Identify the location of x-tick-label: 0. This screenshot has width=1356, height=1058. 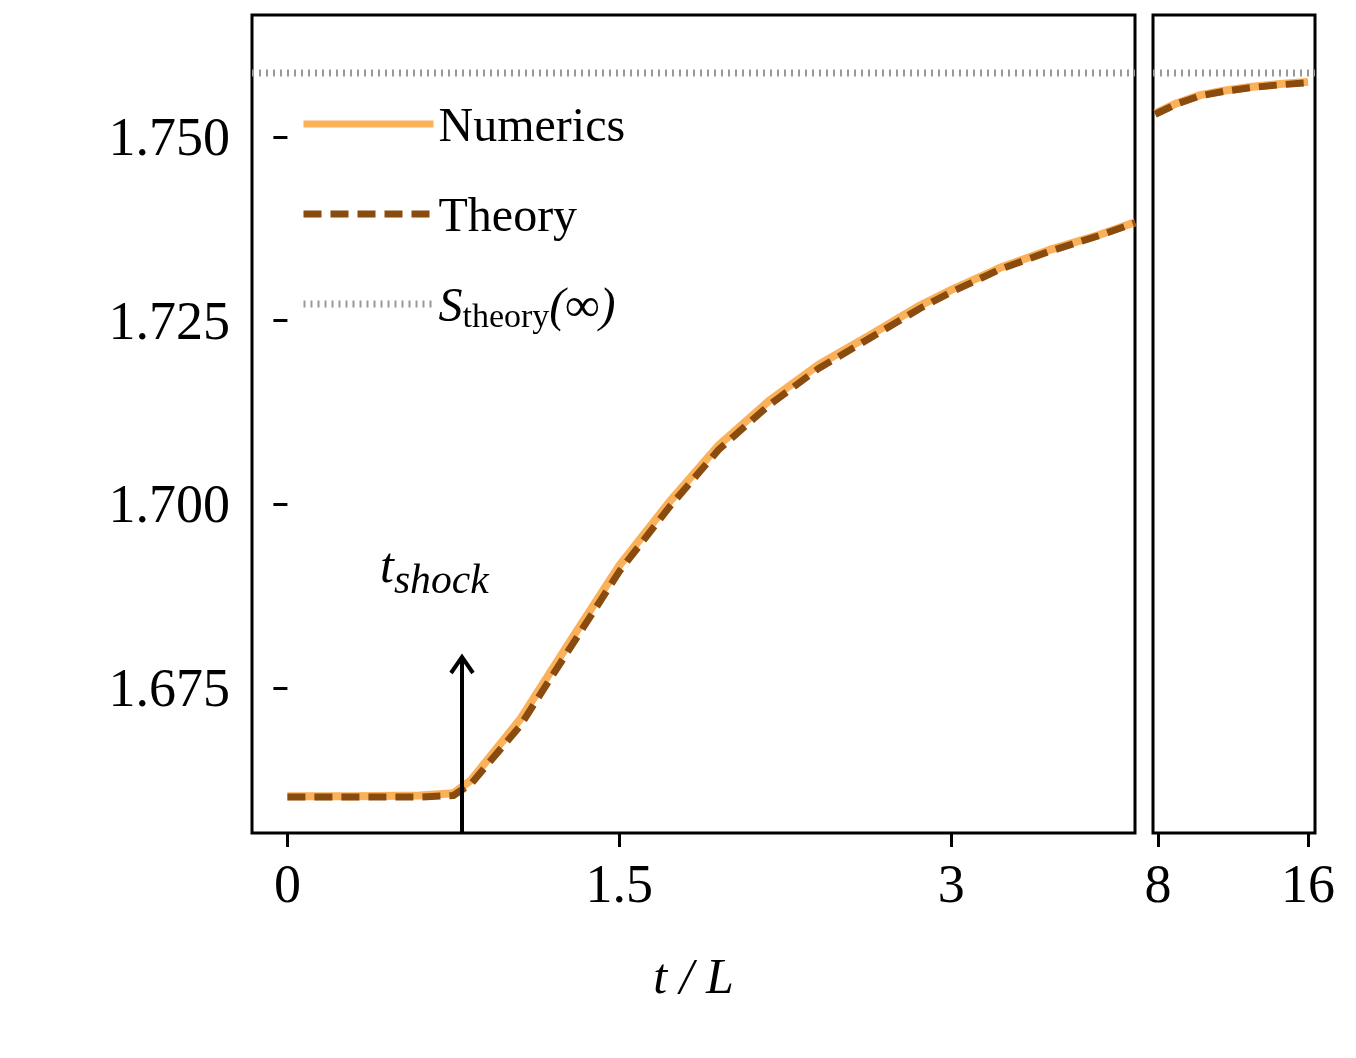
(287, 884).